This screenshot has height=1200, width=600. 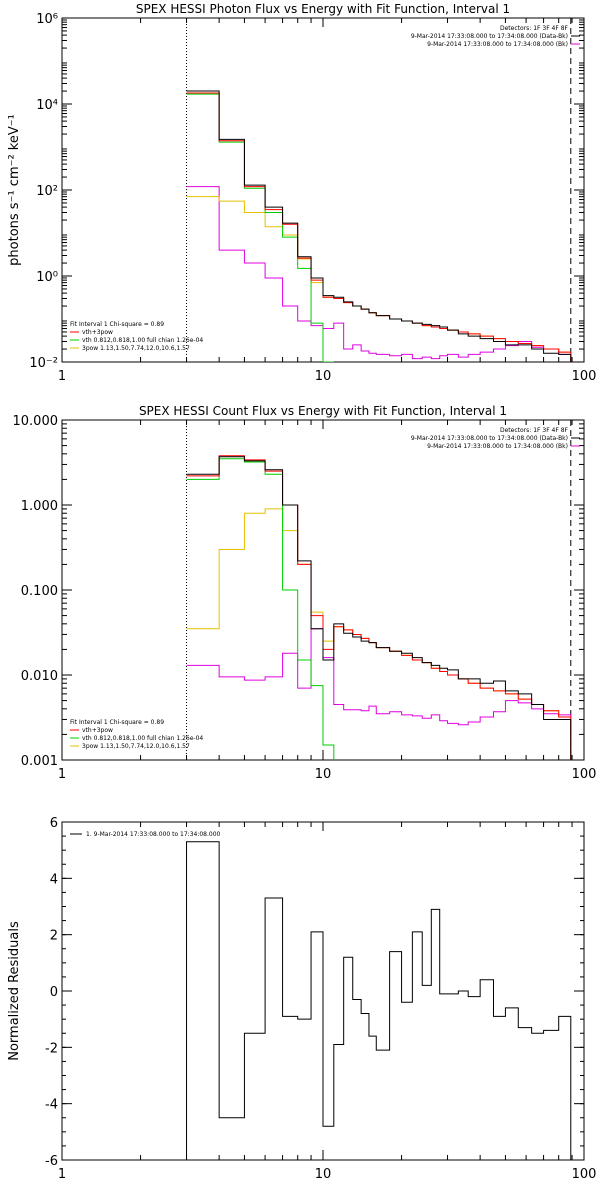 What do you see at coordinates (47, 191) in the screenshot?
I see `y-tick-label: 10²` at bounding box center [47, 191].